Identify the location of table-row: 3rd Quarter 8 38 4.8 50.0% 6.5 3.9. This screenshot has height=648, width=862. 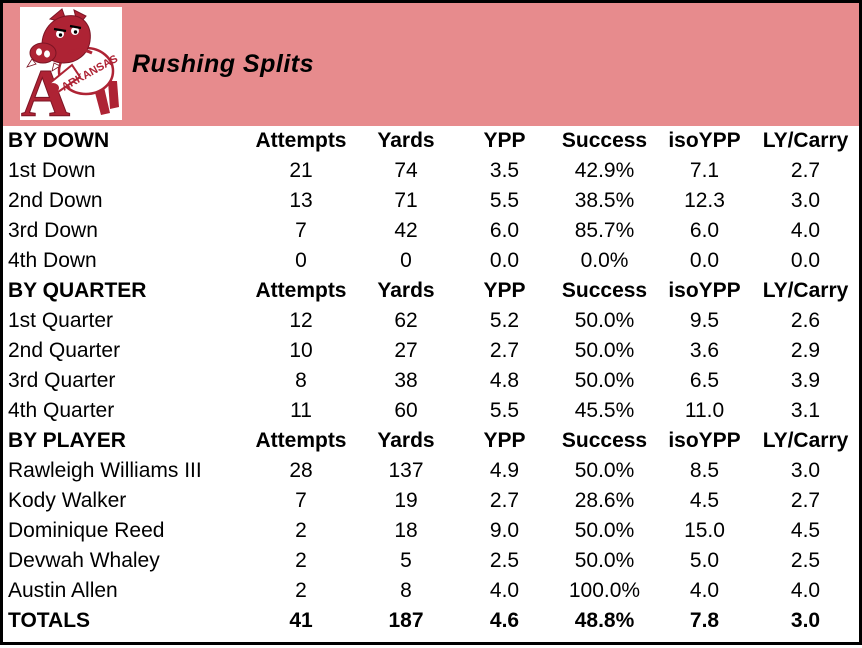
(431, 381).